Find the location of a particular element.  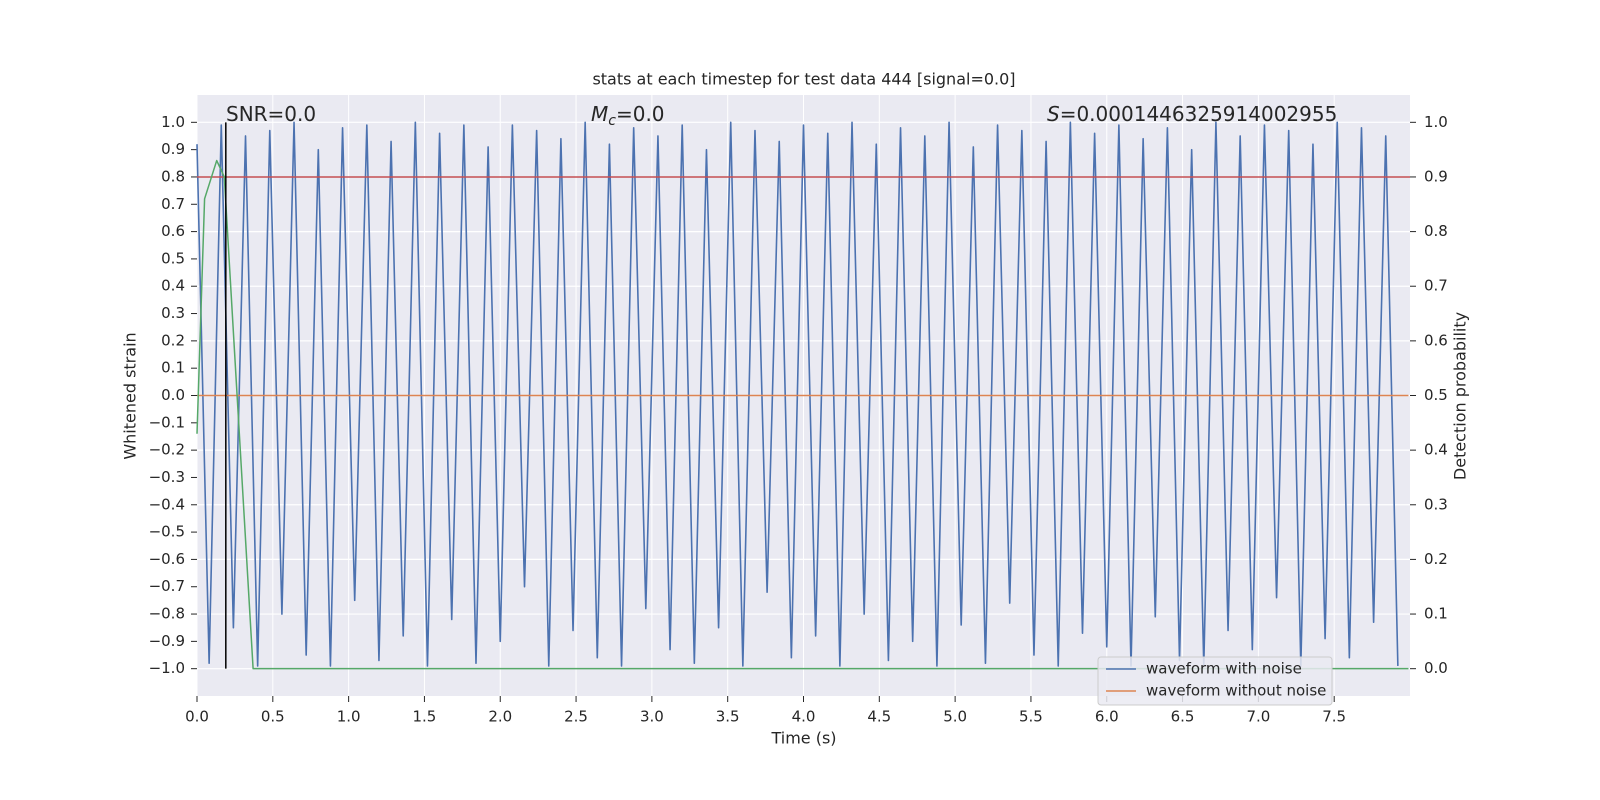

y2-tick-label: 0.1 is located at coordinates (1436, 614).